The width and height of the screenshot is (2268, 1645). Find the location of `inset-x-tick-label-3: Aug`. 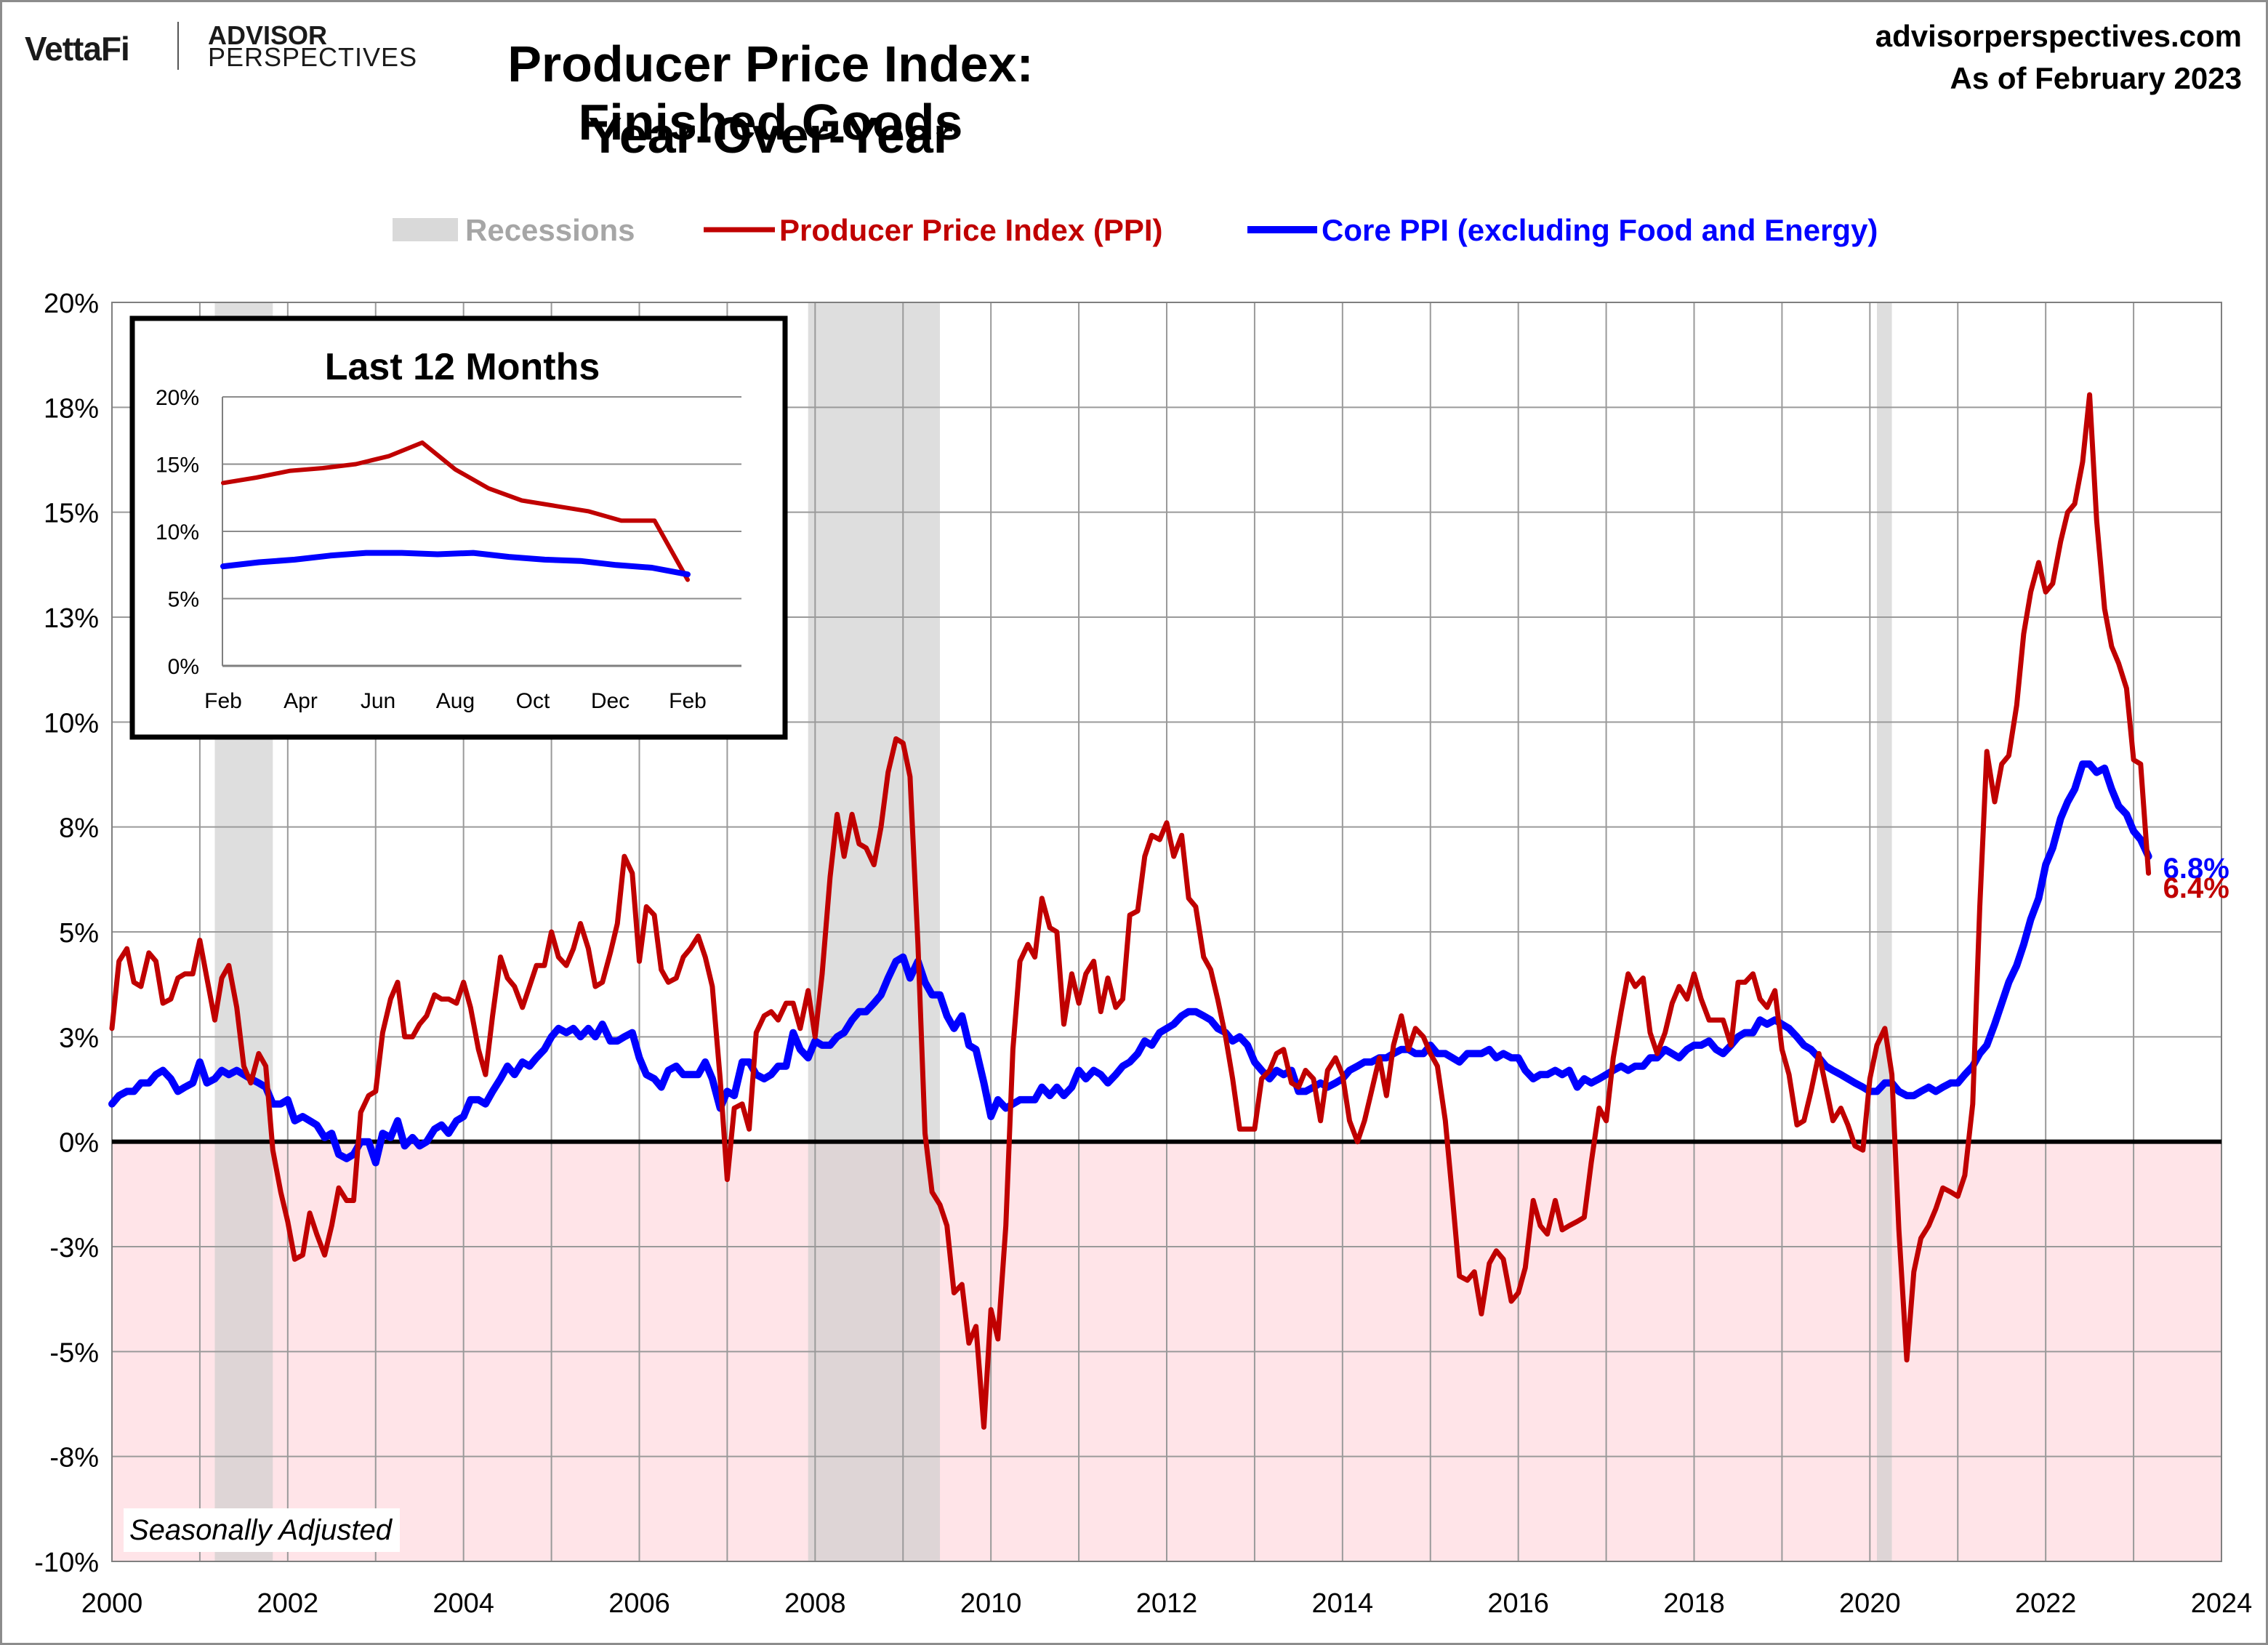

inset-x-tick-label-3: Aug is located at coordinates (455, 701).